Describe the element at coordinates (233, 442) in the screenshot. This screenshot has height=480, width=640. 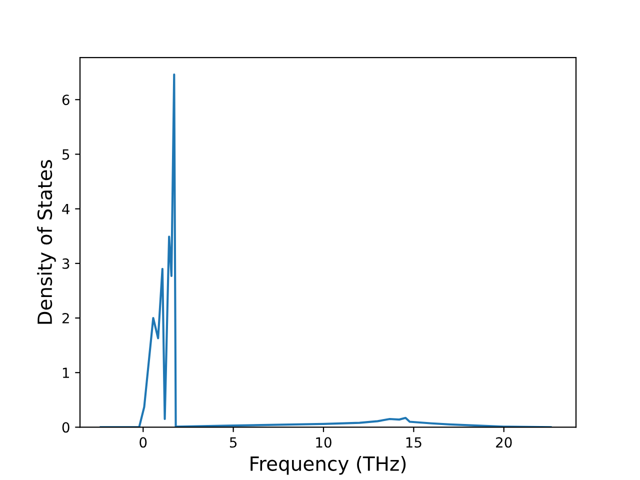
I see `x-tick-label: 5` at that location.